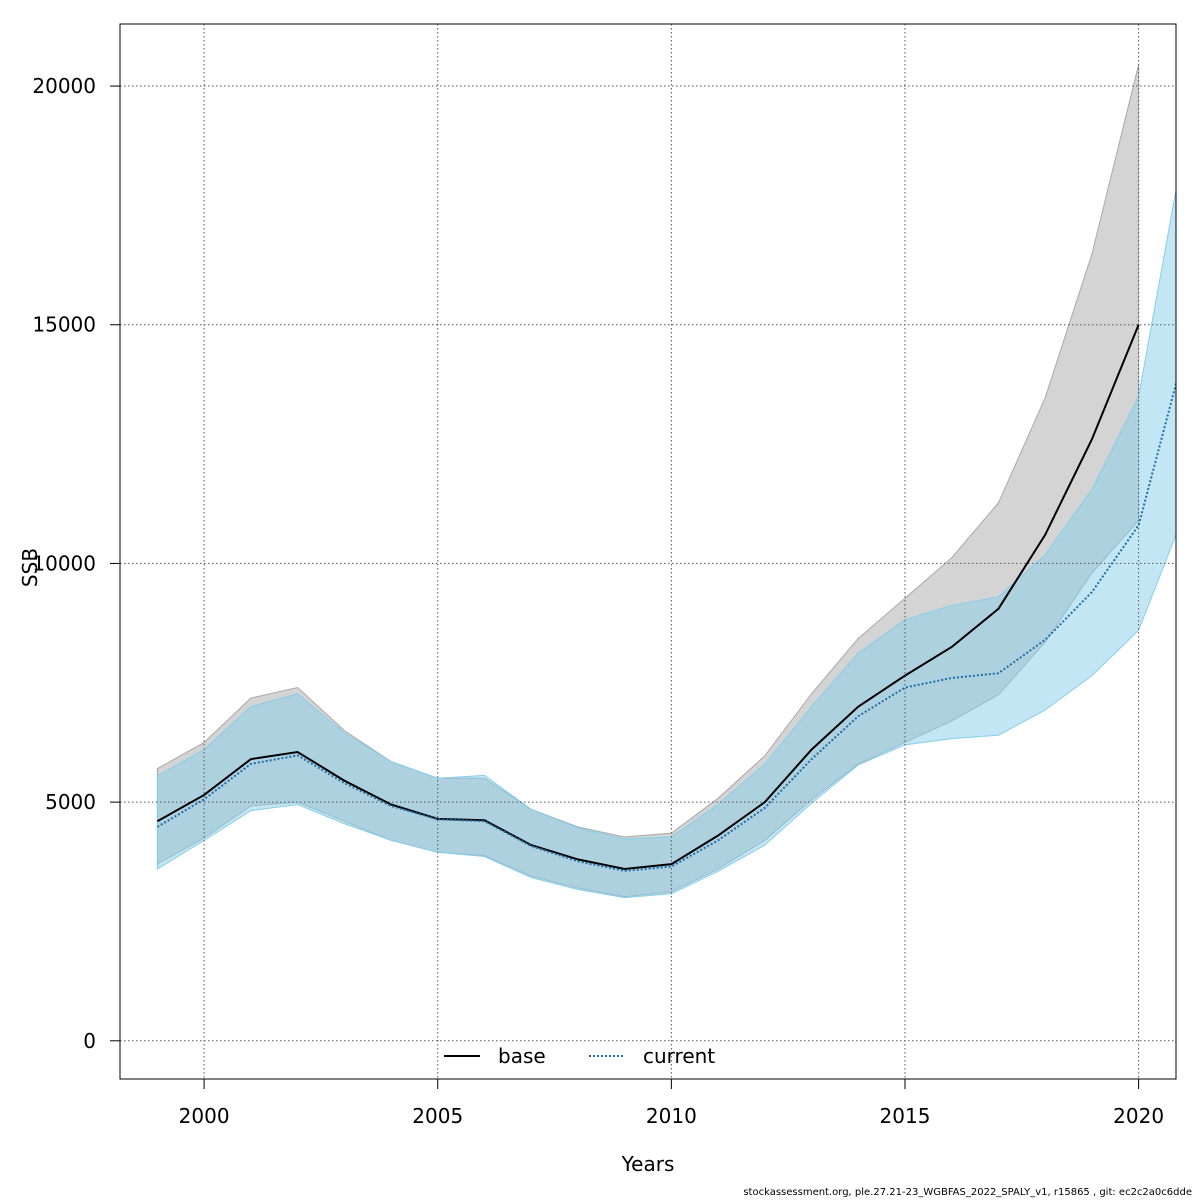  I want to click on x-tick-label: 2005, so click(437, 1116).